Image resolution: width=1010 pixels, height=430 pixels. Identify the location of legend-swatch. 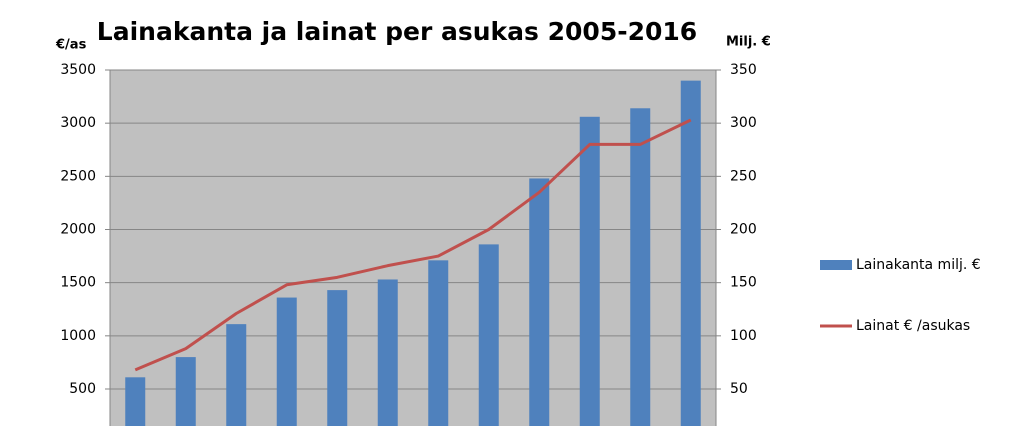
(836, 265).